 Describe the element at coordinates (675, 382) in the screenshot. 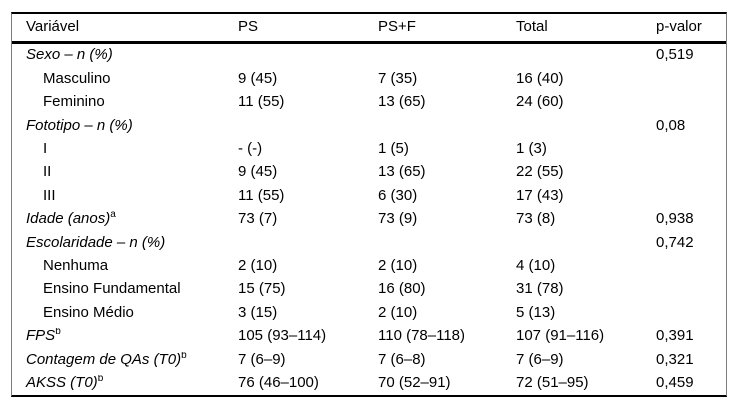

I see `cell-p: 0,459` at that location.